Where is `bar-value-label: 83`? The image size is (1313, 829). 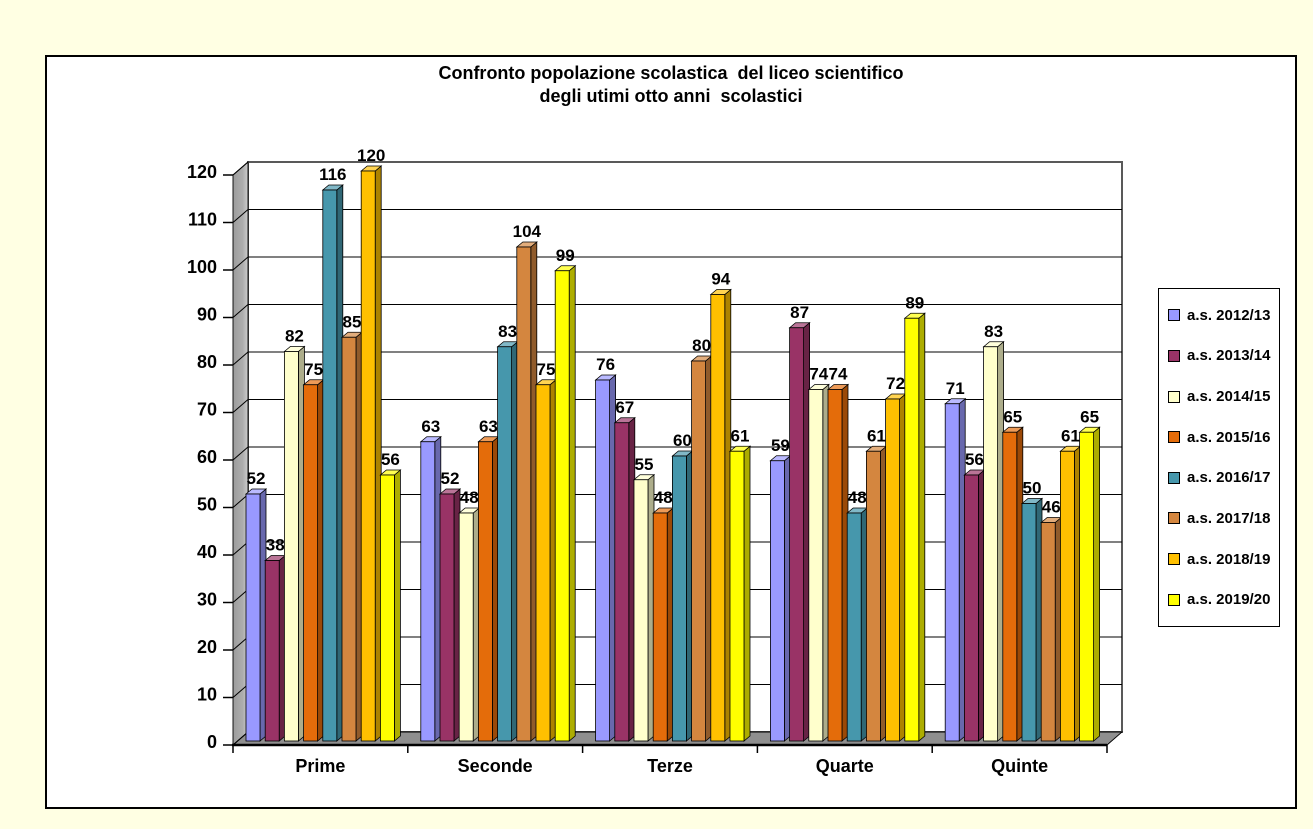
bar-value-label: 83 is located at coordinates (993, 331).